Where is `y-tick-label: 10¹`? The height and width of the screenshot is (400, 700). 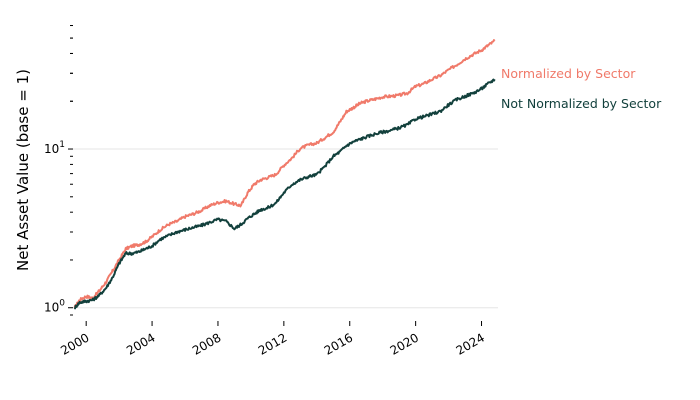 y-tick-label: 10¹ is located at coordinates (54, 148).